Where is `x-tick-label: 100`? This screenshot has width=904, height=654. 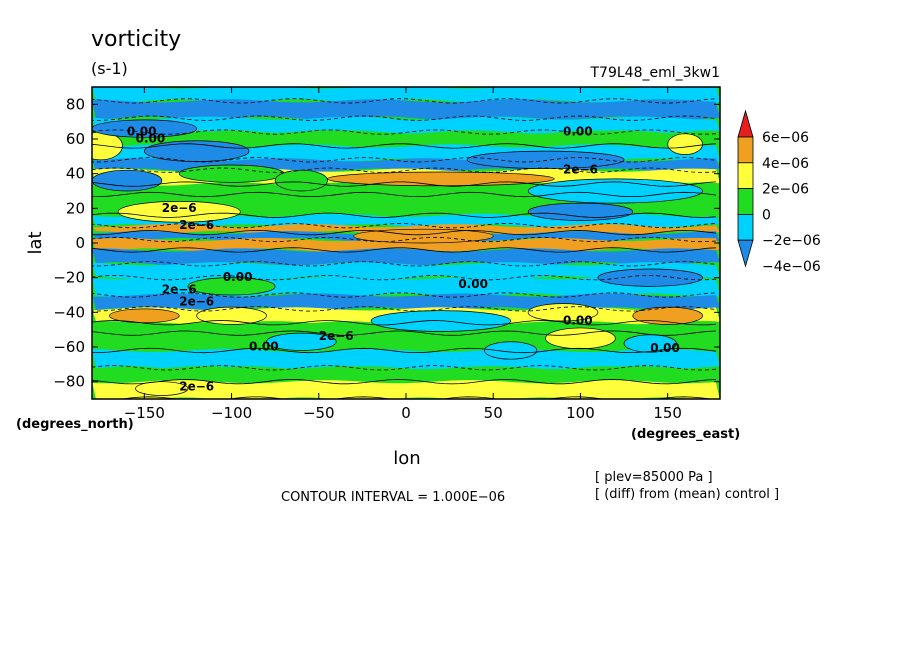 x-tick-label: 100 is located at coordinates (580, 413).